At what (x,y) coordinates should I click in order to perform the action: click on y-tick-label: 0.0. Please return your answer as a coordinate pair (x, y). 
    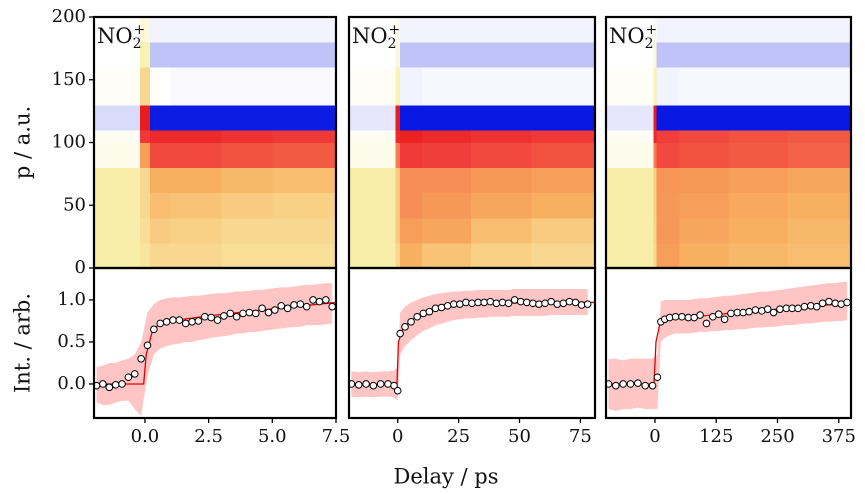
    Looking at the image, I should click on (71, 383).